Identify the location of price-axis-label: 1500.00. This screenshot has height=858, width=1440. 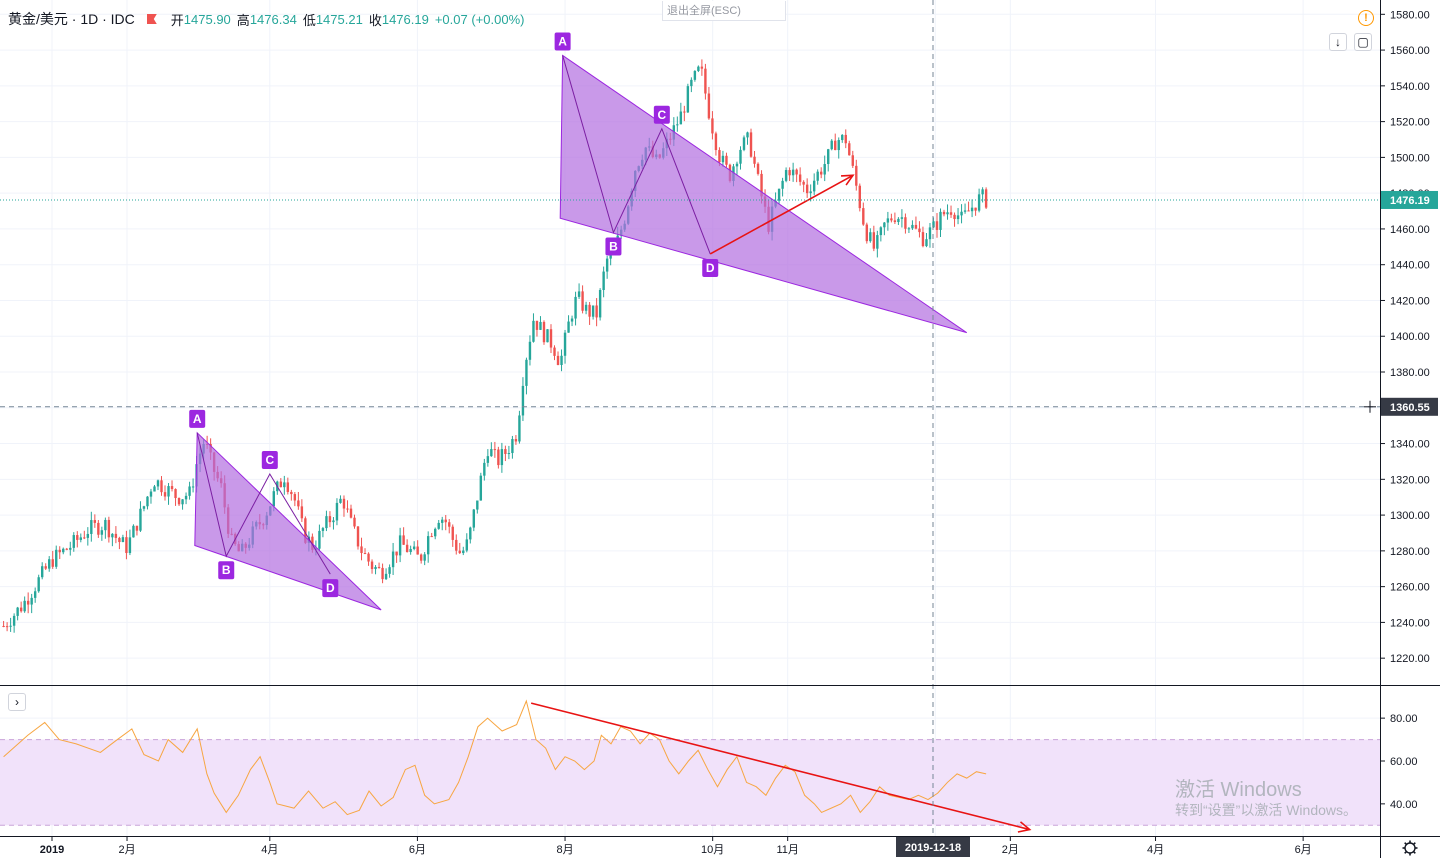
(1410, 158).